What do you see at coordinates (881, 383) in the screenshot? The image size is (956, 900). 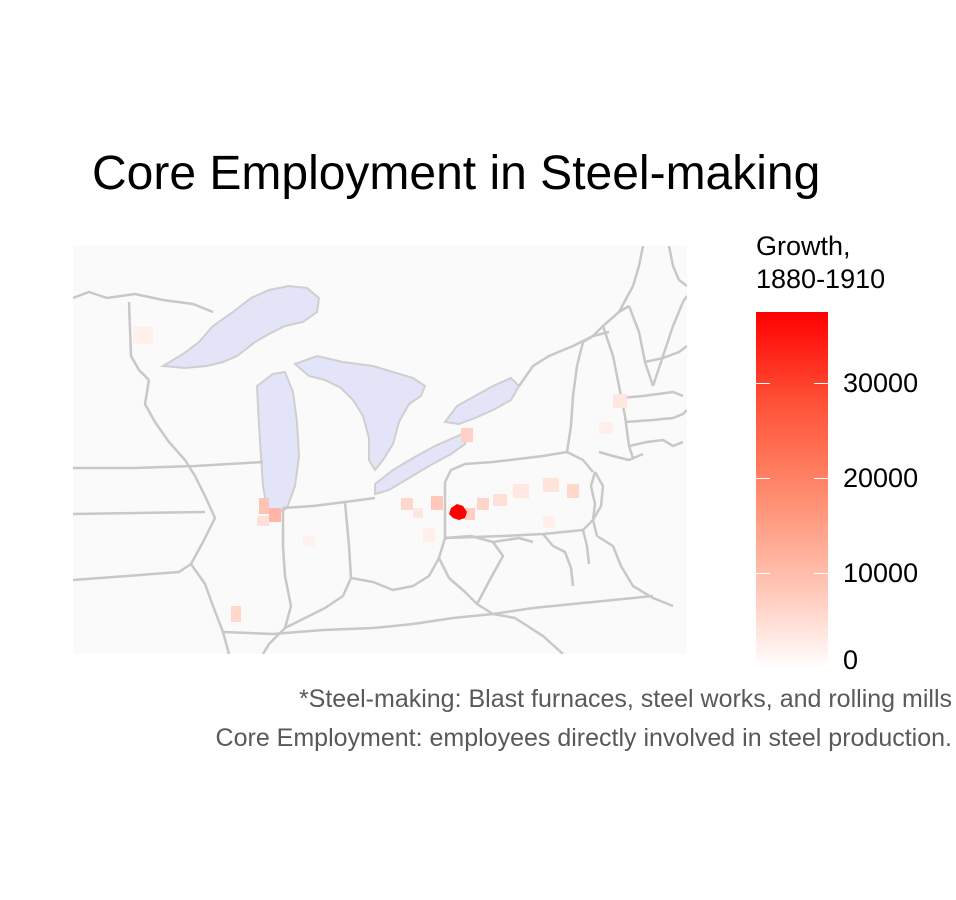 I see `legend-tick-label: 30000` at bounding box center [881, 383].